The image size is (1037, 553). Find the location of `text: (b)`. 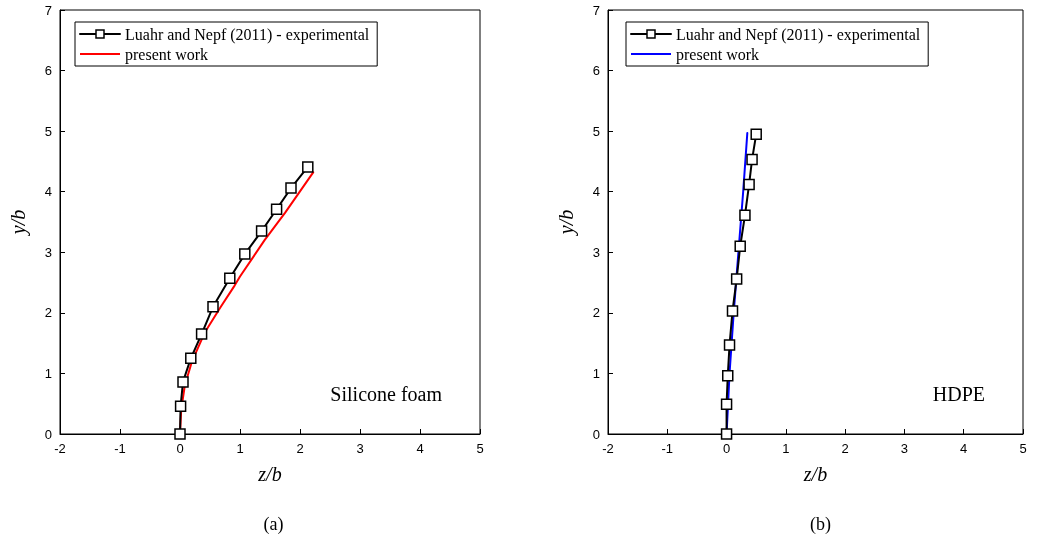

text: (b) is located at coordinates (820, 524).